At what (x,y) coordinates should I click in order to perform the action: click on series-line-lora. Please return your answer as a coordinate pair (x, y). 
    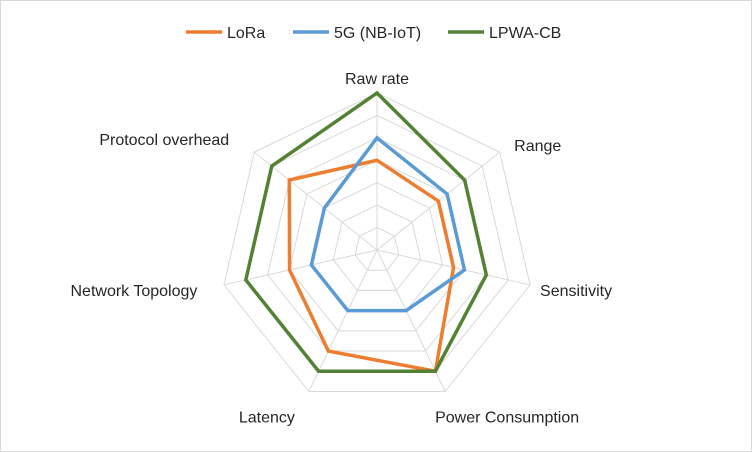
    Looking at the image, I should click on (371, 266).